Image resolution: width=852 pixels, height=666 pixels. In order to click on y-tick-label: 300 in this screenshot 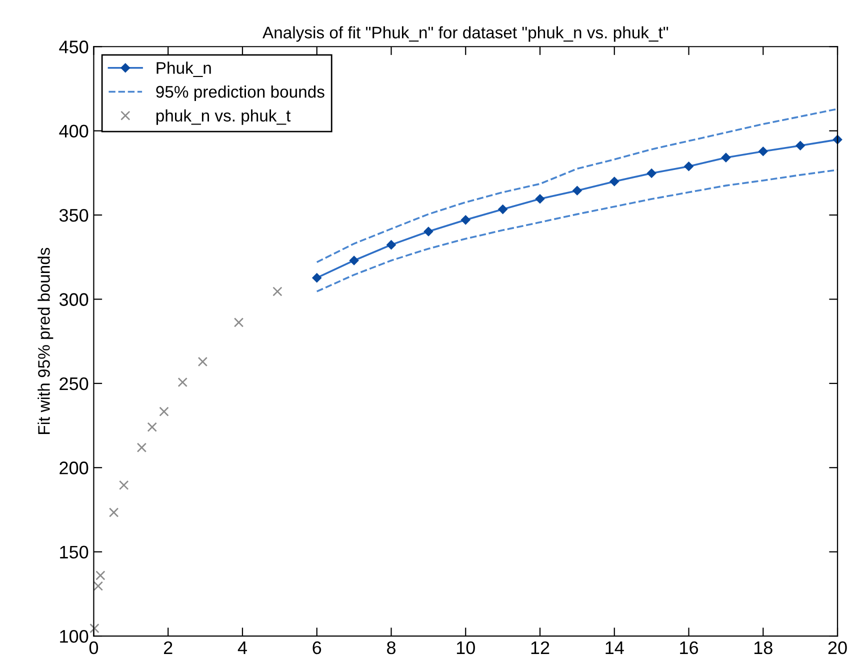, I will do `click(73, 299)`.